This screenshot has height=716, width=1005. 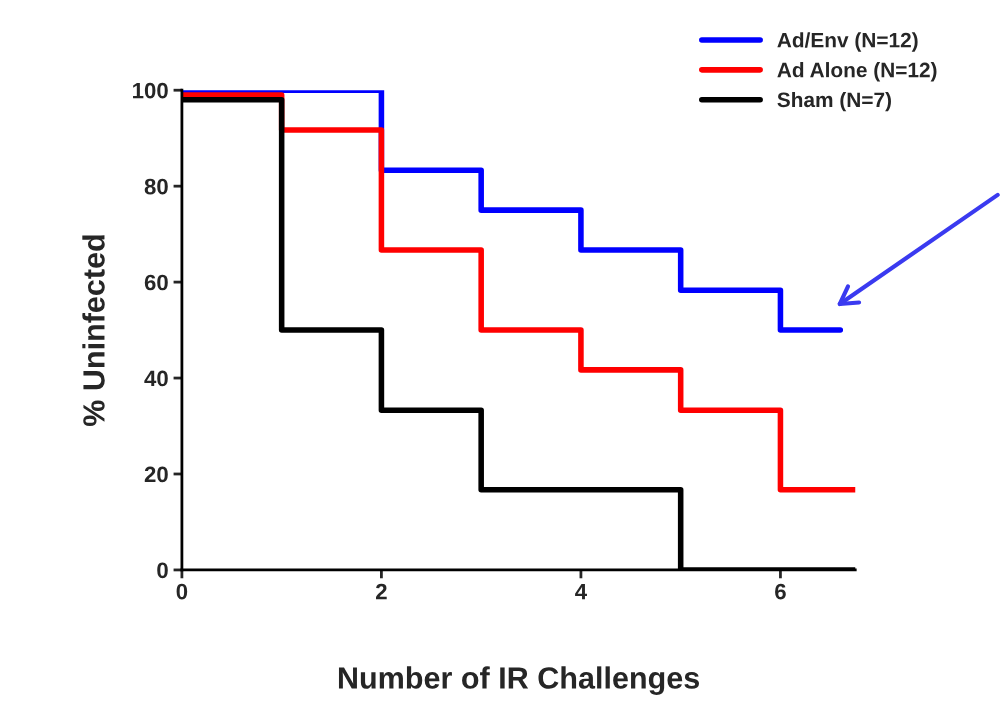 What do you see at coordinates (834, 101) in the screenshot?
I see `legend-label: Sham (N=7)` at bounding box center [834, 101].